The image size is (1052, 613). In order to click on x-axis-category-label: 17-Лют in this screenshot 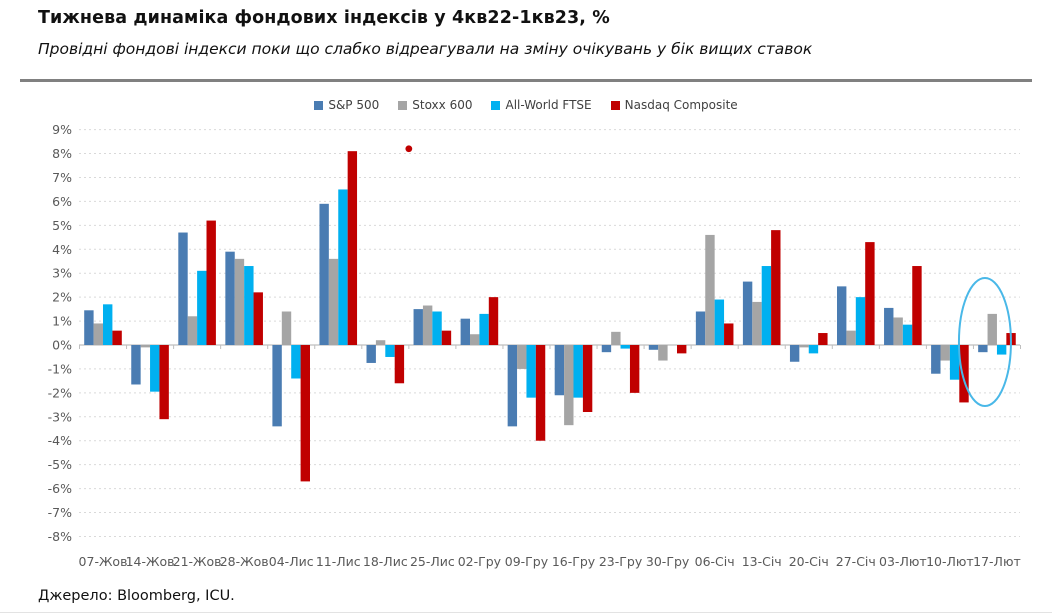, I will do `click(997, 561)`.